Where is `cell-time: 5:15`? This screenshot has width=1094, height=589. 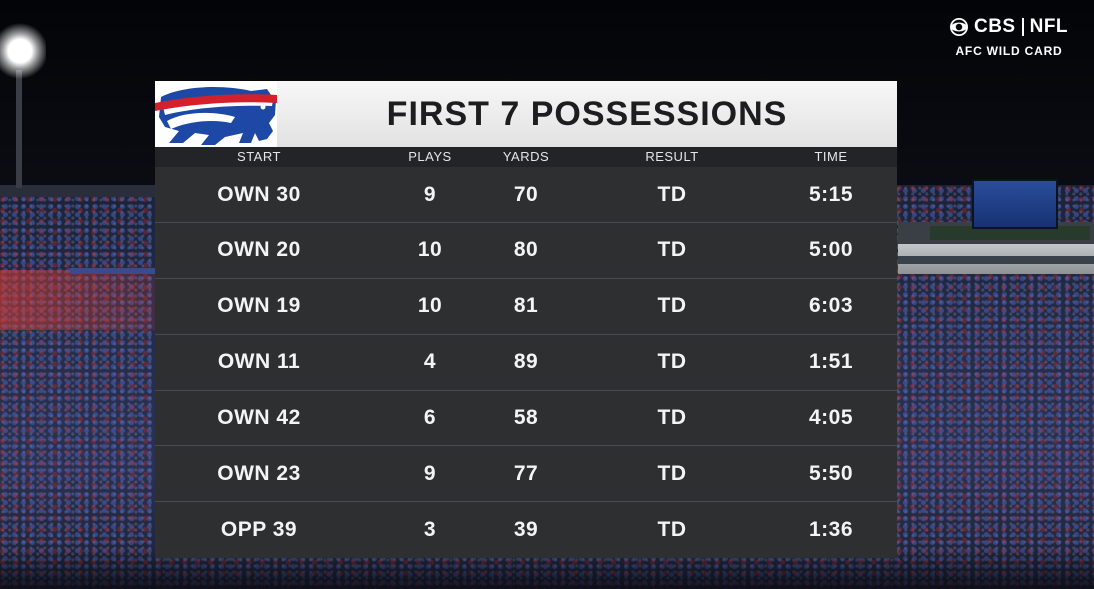 cell-time: 5:15 is located at coordinates (831, 194).